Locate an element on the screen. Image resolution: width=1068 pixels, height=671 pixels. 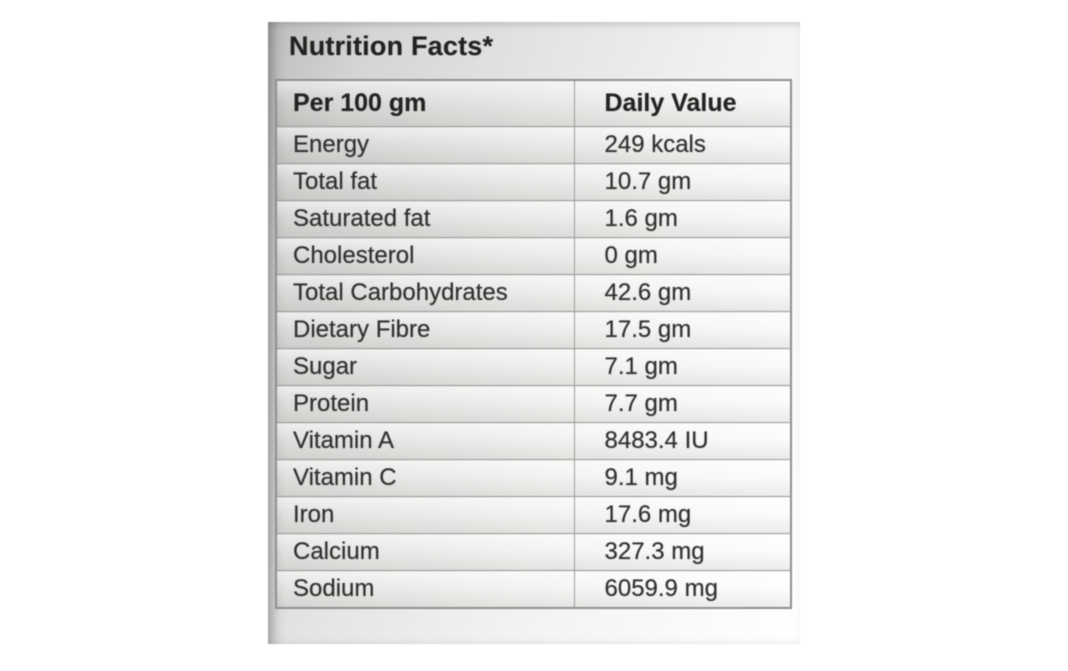
nutrient-name-cell: Vitamin A is located at coordinates (425, 441).